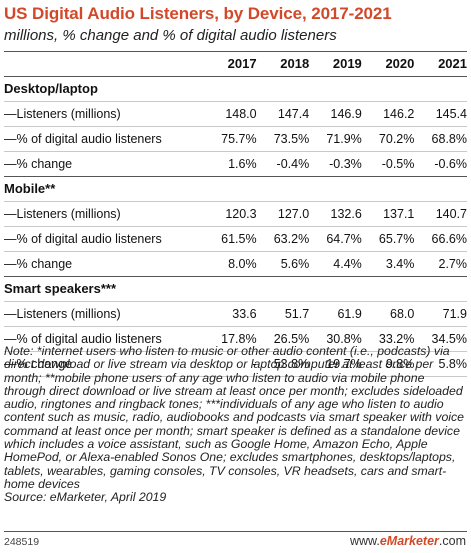 This screenshot has width=471, height=553. Describe the element at coordinates (349, 314) in the screenshot. I see `table-cell: 61.9` at that location.